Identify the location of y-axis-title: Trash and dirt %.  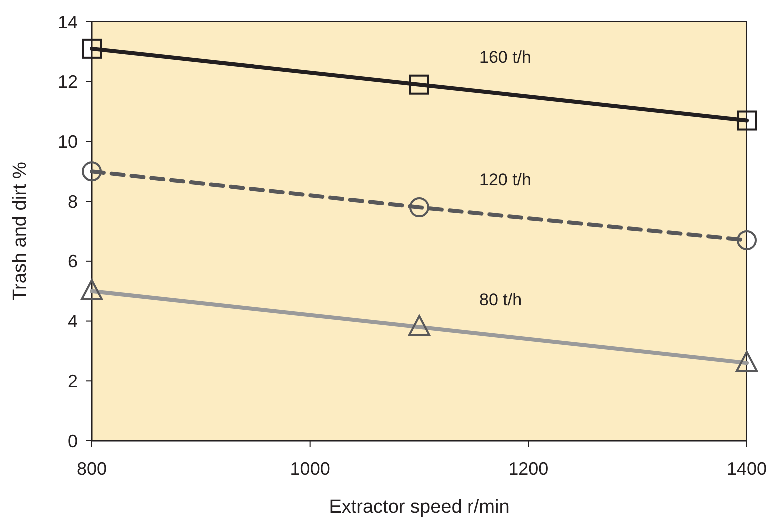
(20, 231).